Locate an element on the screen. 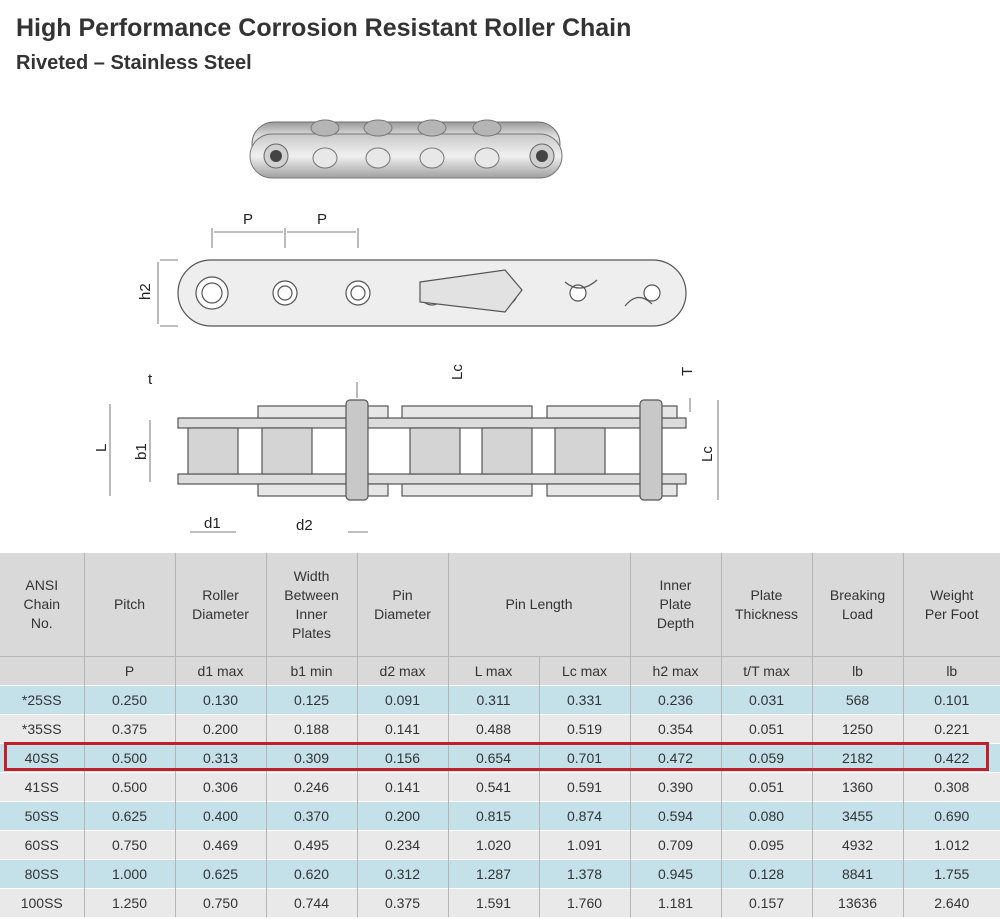  table-cell: 0.945 is located at coordinates (676, 874).